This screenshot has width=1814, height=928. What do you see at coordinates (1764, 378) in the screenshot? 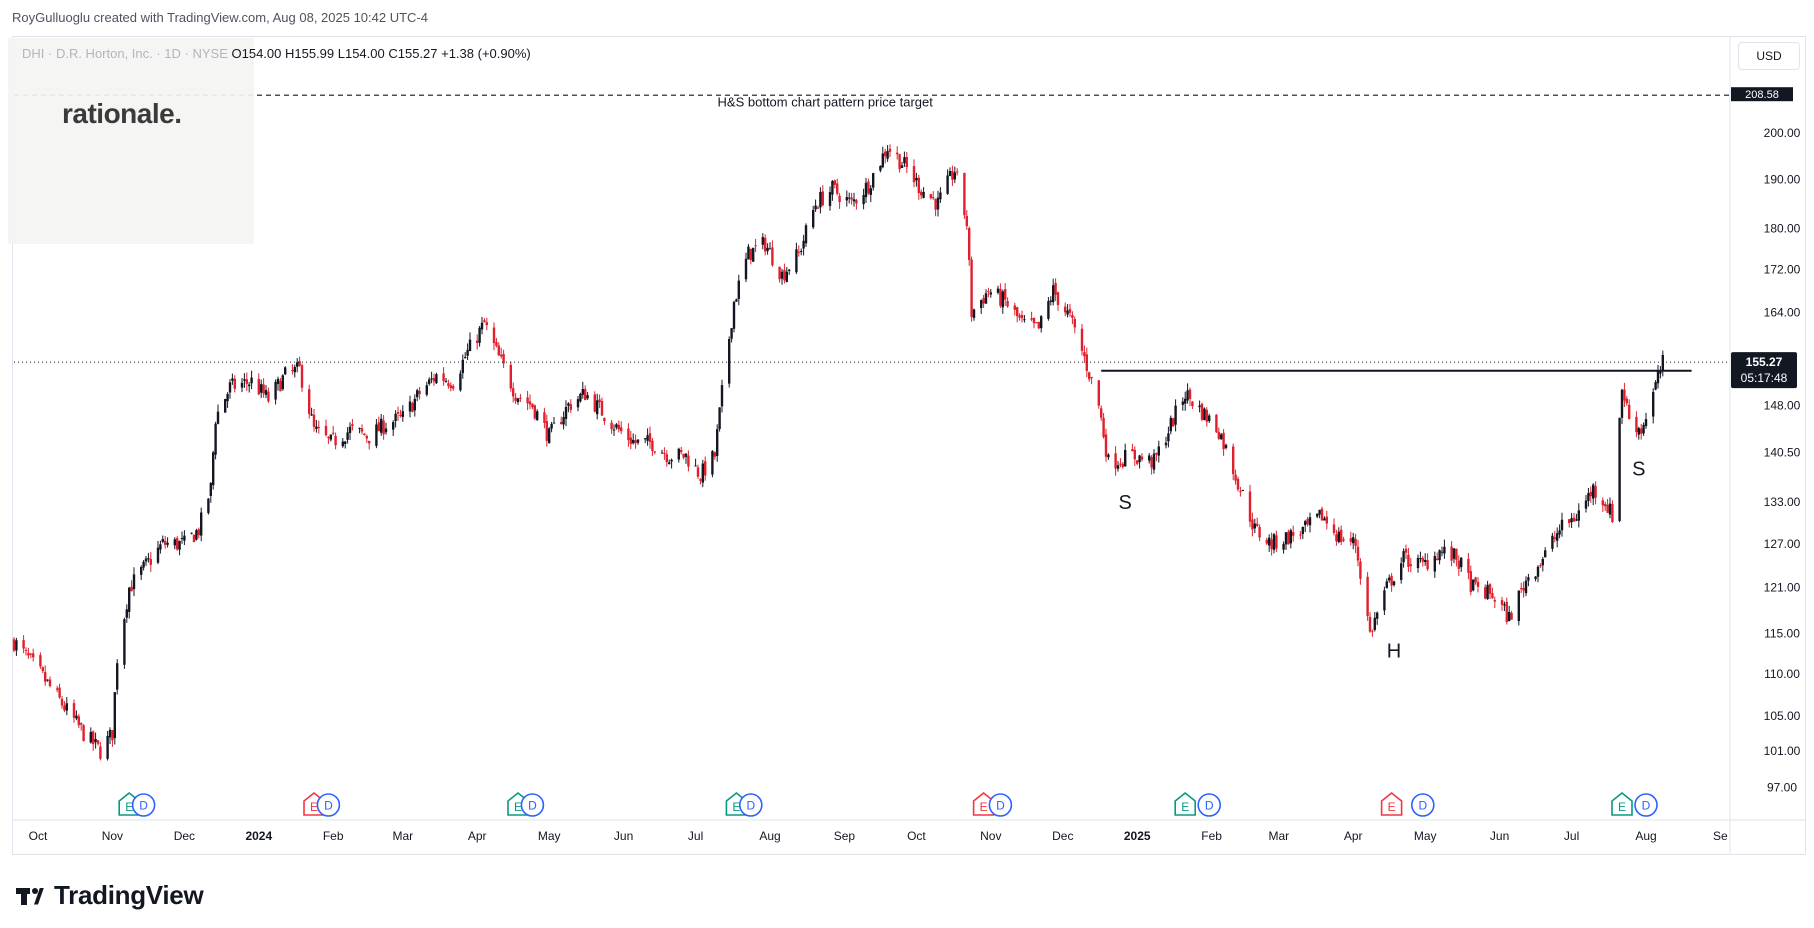
I see `countdown-label: 05:17:48` at bounding box center [1764, 378].